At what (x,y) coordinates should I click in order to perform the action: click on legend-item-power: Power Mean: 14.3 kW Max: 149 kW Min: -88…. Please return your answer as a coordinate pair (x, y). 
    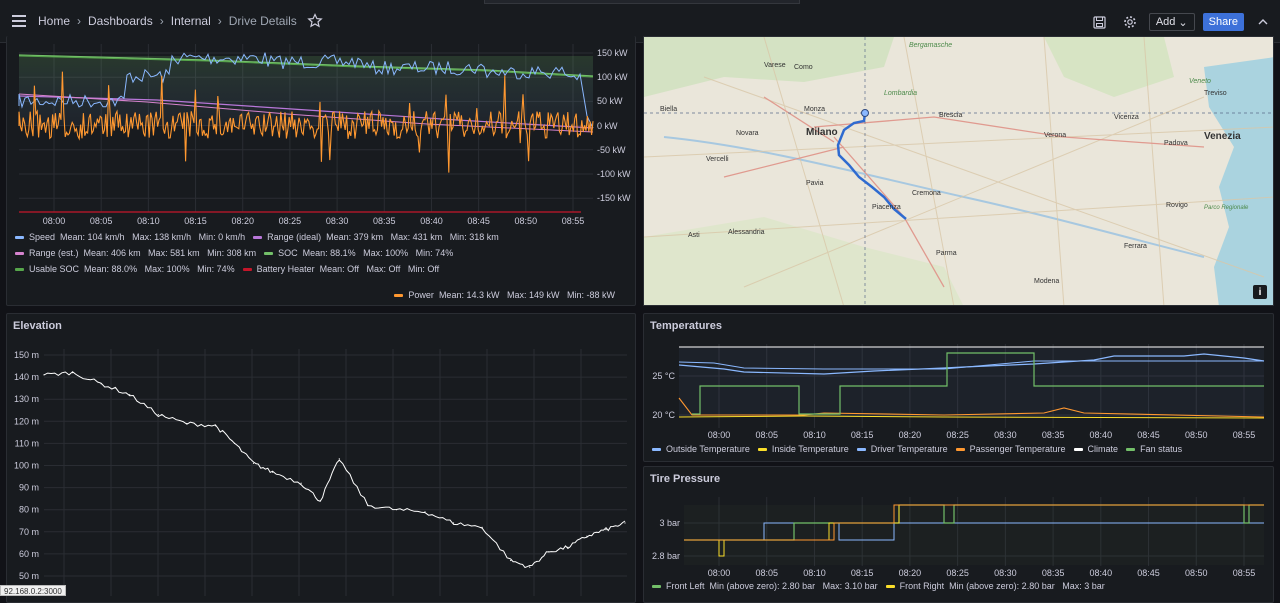
    Looking at the image, I should click on (504, 295).